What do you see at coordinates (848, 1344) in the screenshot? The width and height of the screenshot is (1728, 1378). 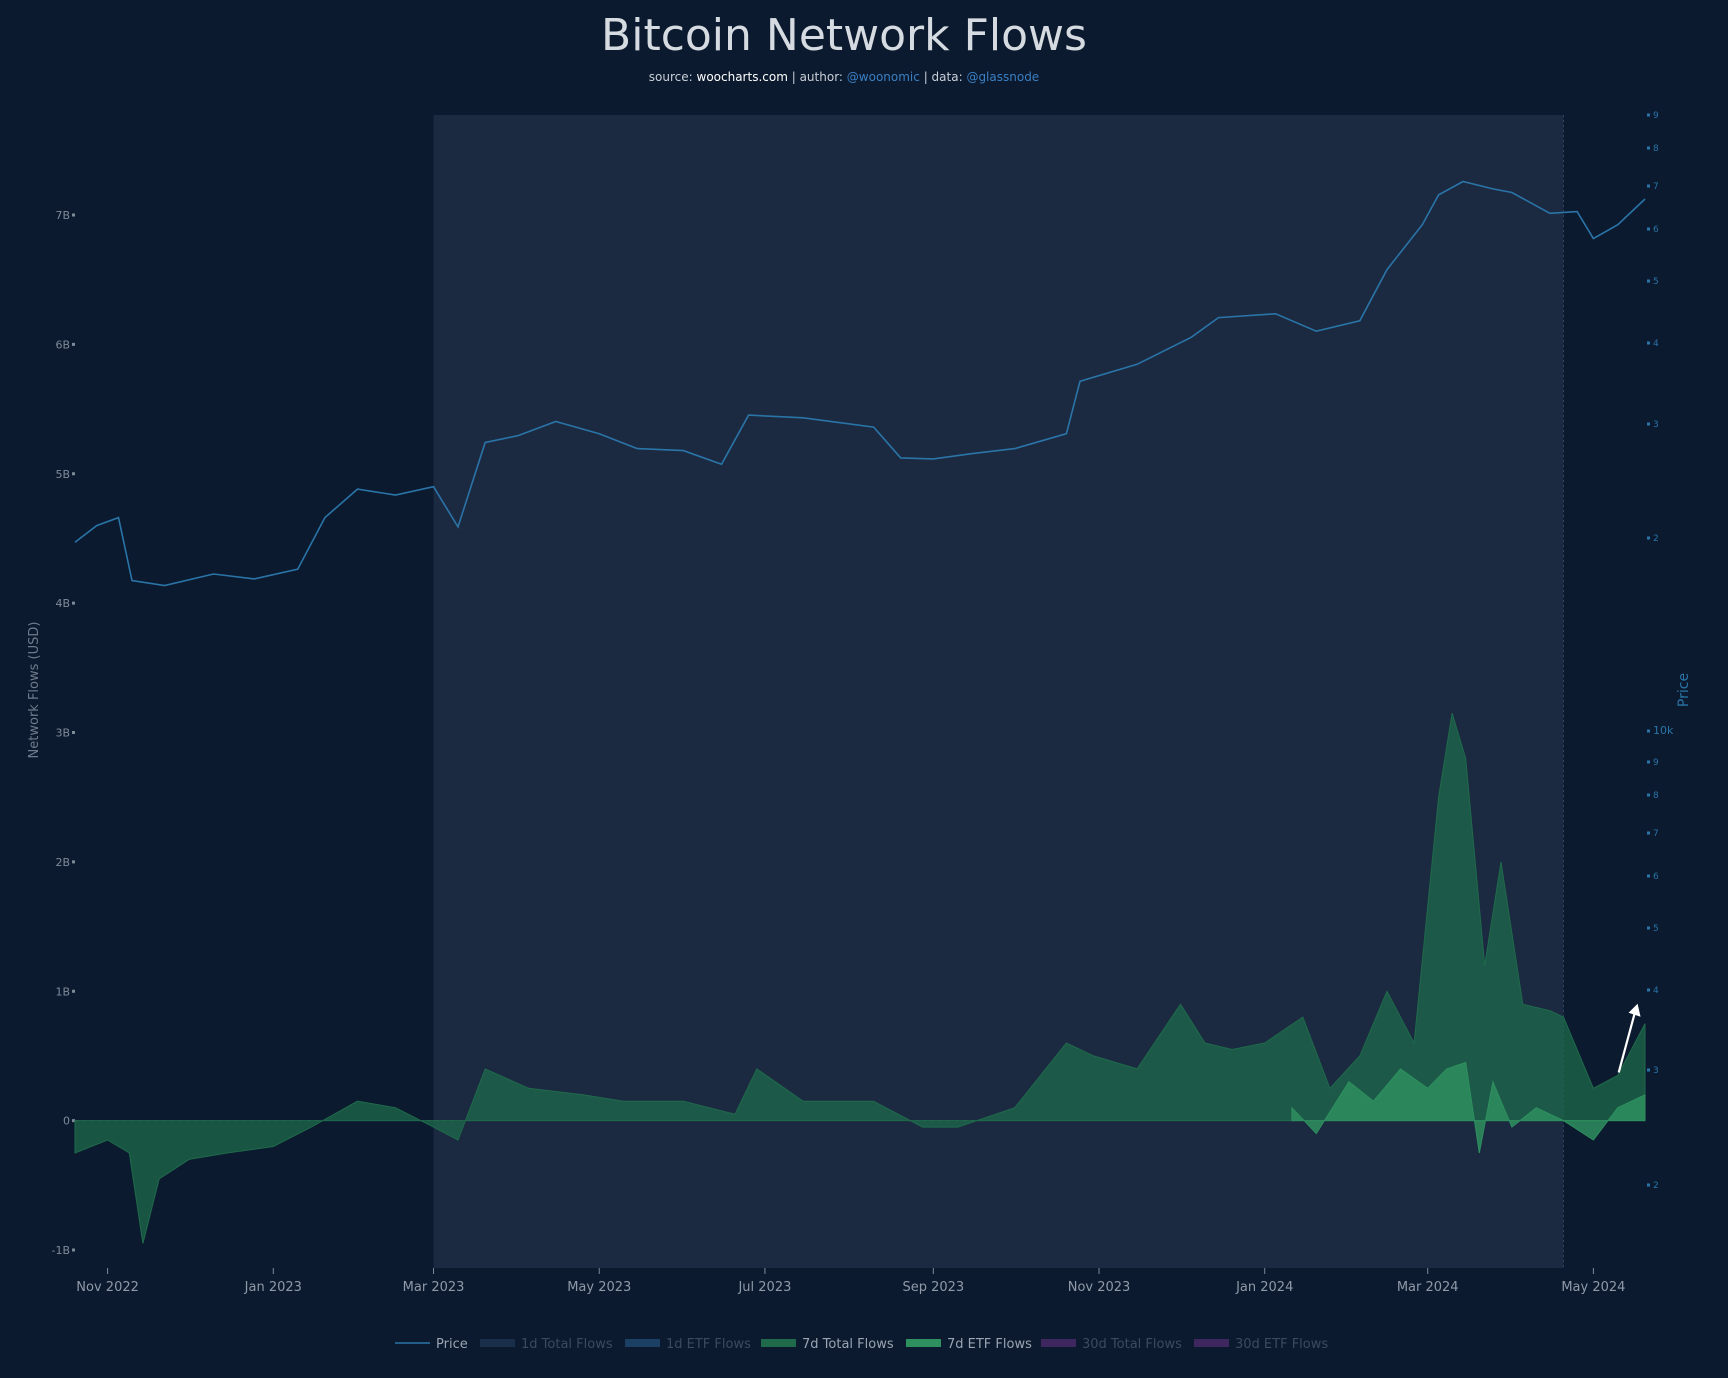 I see `legend-label: 7d Total Flows` at bounding box center [848, 1344].